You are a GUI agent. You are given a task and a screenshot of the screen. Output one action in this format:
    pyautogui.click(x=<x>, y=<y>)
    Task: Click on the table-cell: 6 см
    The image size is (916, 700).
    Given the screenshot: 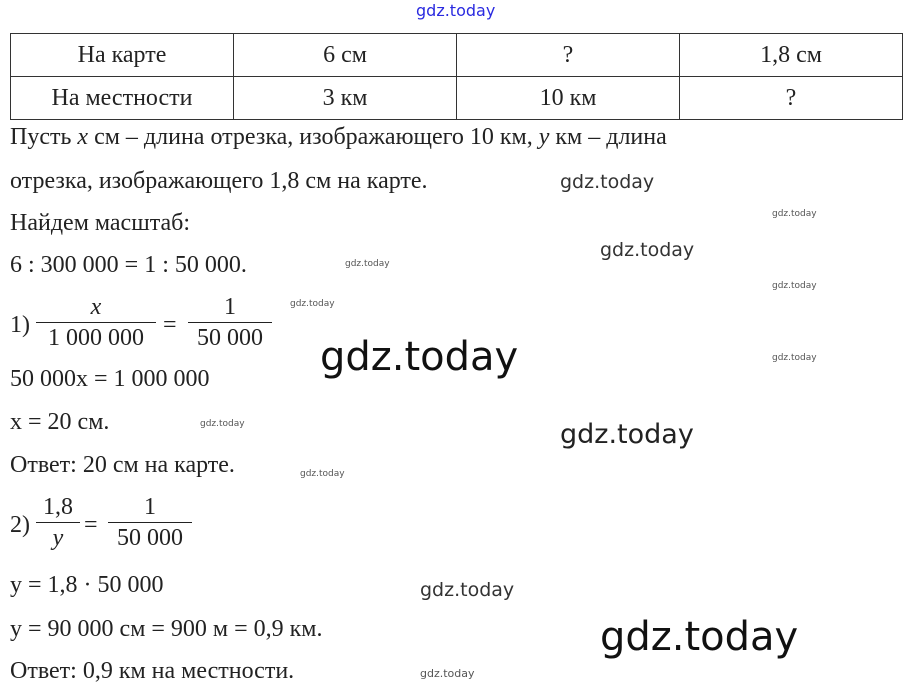 What is the action you would take?
    pyautogui.click(x=345, y=55)
    